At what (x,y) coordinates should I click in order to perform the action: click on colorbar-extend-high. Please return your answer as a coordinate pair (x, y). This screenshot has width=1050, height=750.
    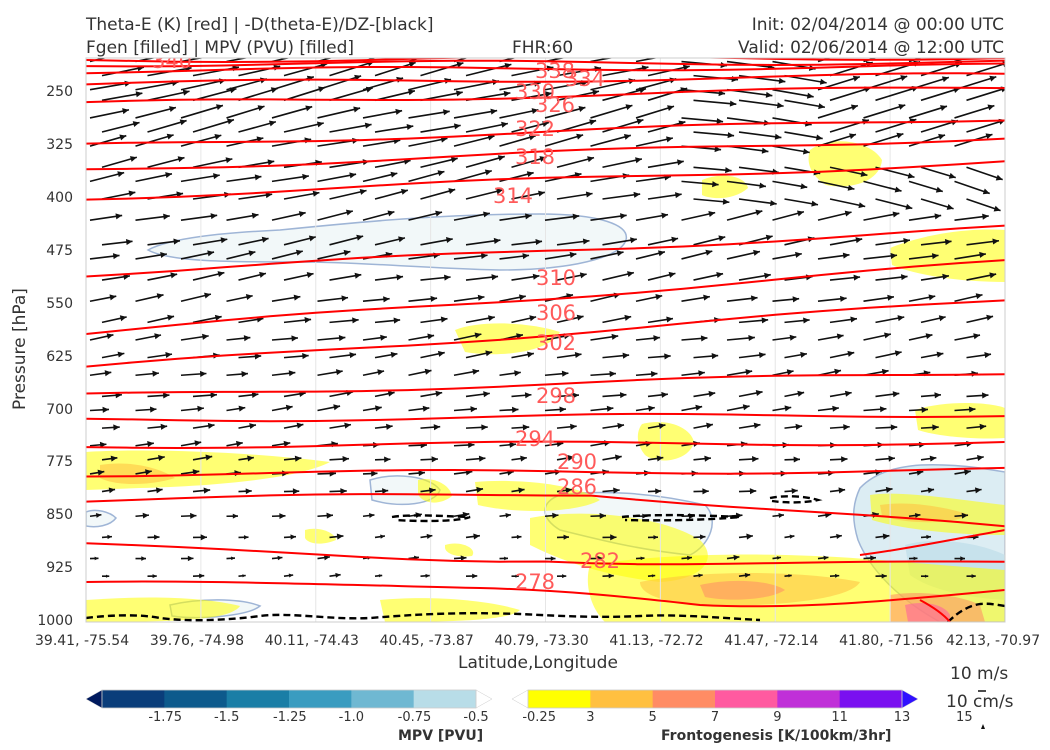
    Looking at the image, I should click on (484, 699).